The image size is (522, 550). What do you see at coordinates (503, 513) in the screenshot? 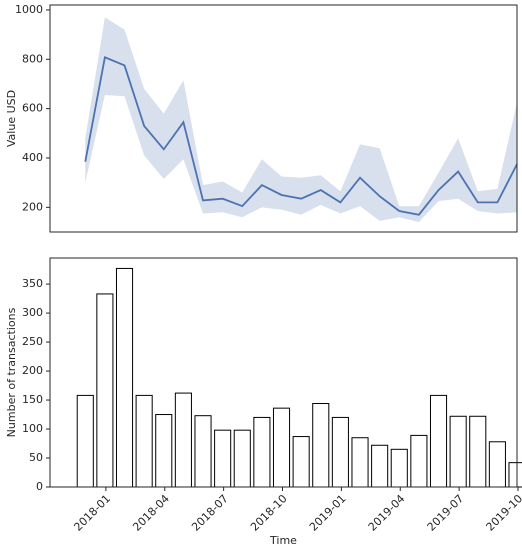
I see `x-tick-label: 2019-10` at bounding box center [503, 513].